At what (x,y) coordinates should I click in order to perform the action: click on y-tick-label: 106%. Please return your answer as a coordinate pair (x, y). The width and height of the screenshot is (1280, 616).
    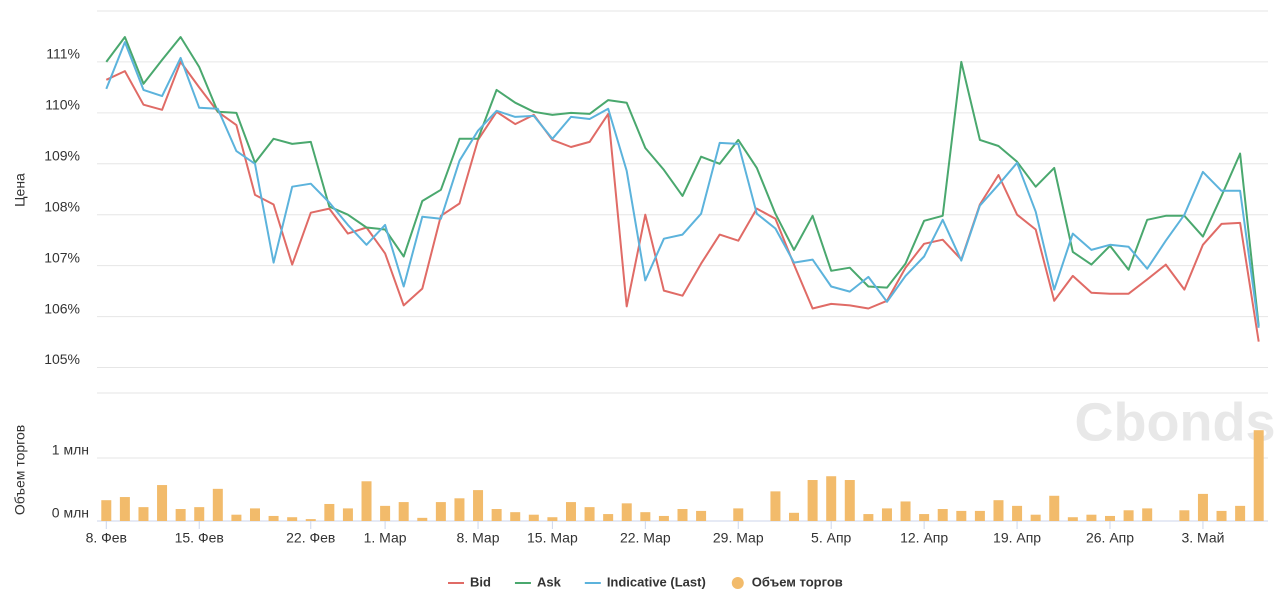
    Looking at the image, I should click on (62, 308).